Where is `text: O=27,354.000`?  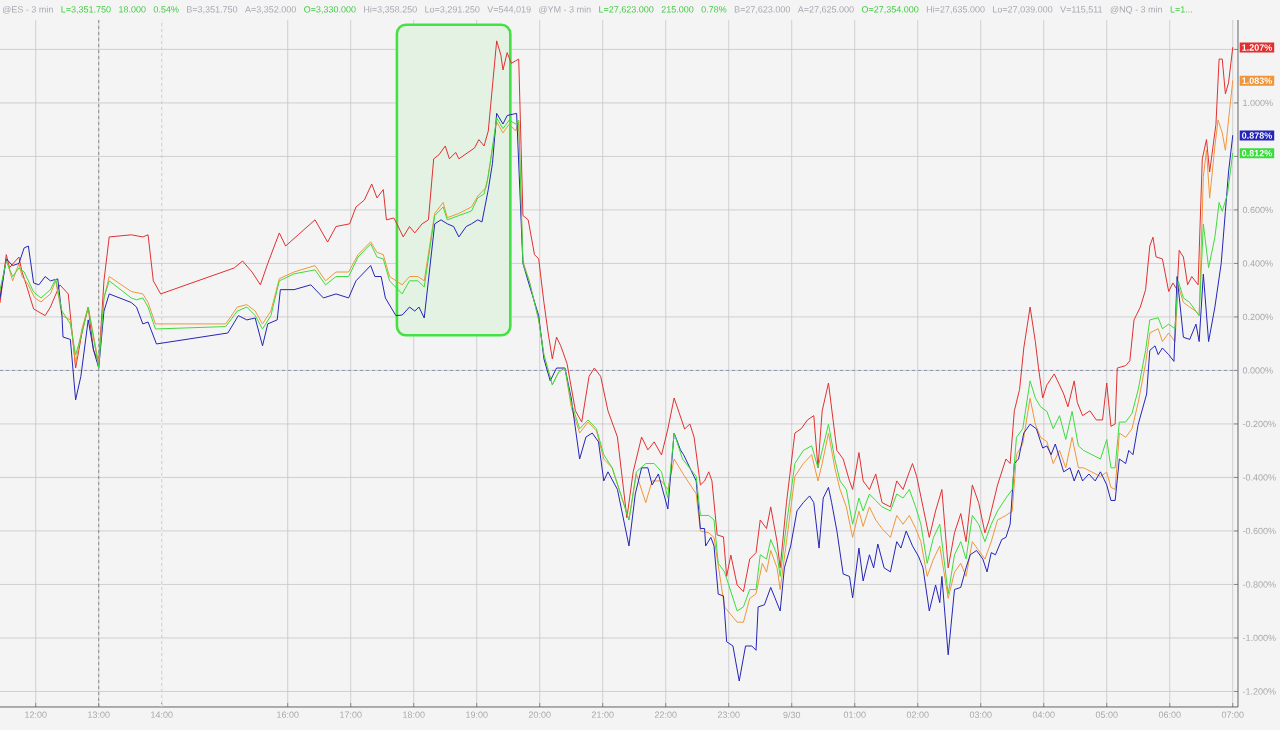
text: O=27,354.000 is located at coordinates (890, 10).